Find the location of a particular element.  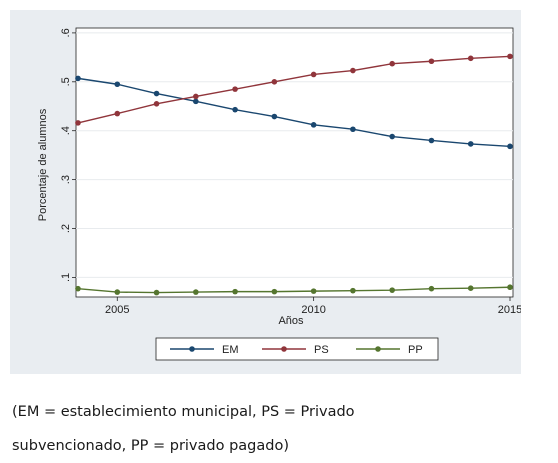

legend-label: PP is located at coordinates (415, 350).